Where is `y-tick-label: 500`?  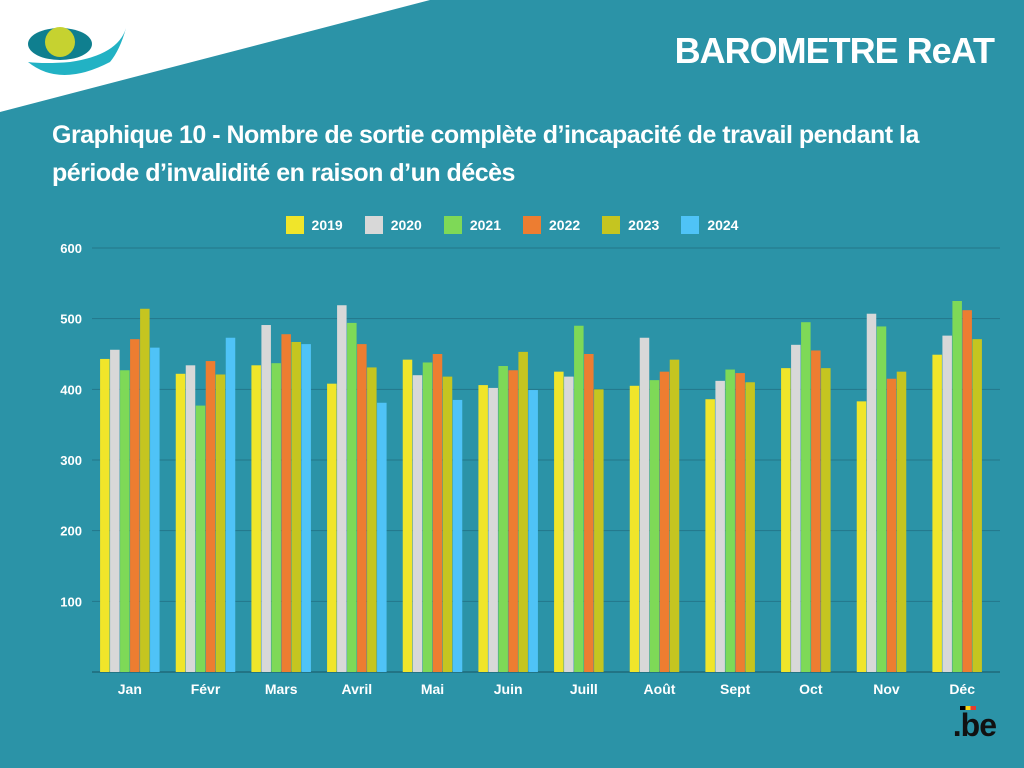
y-tick-label: 500 is located at coordinates (71, 319).